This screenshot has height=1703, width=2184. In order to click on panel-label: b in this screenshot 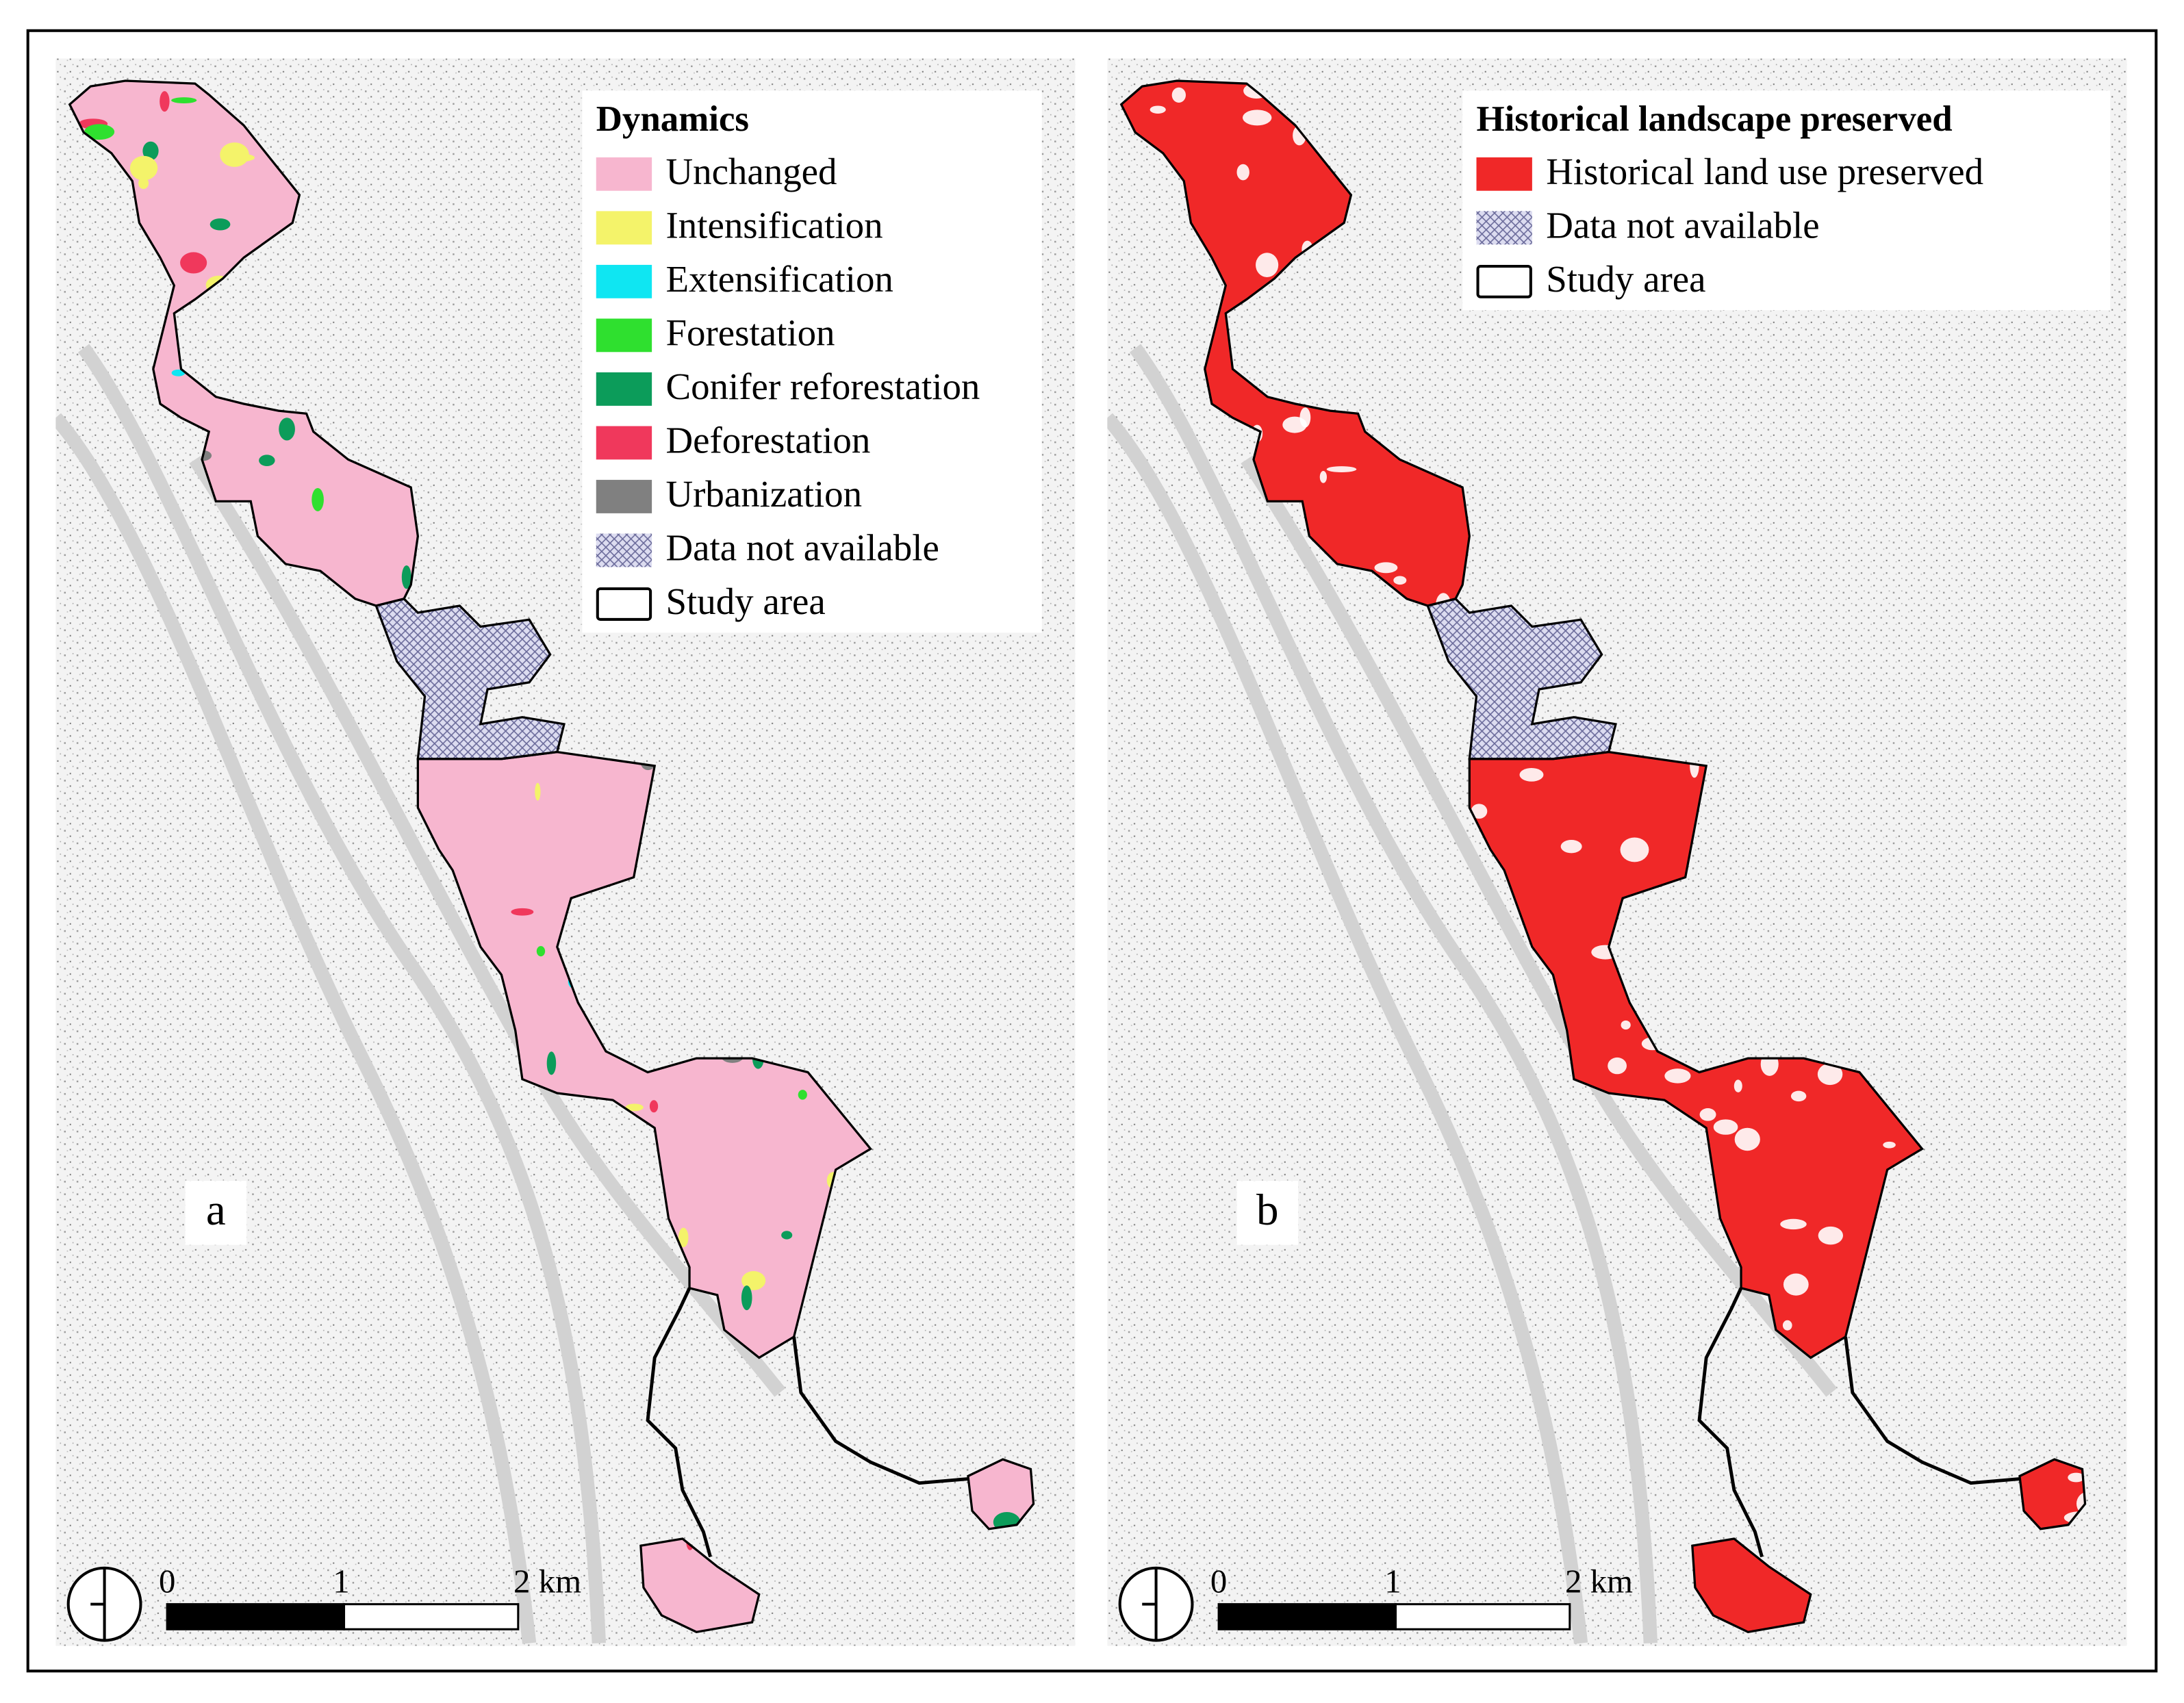, I will do `click(1267, 1210)`.